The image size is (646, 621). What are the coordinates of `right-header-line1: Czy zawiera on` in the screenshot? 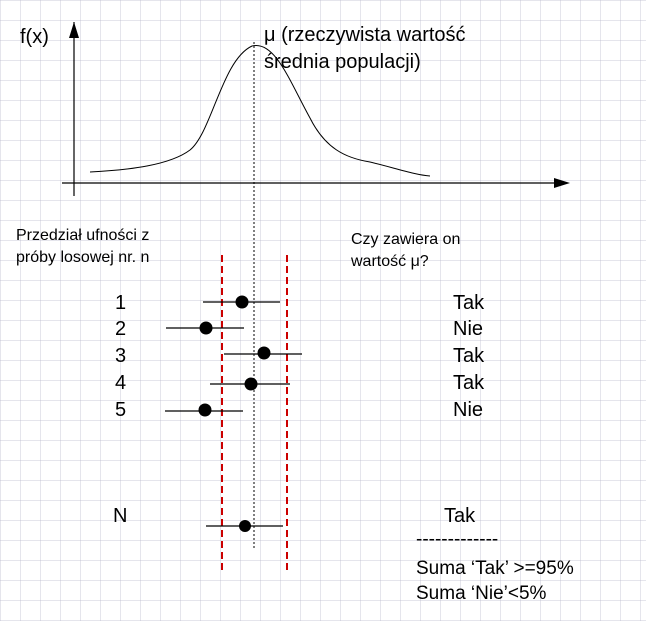 It's located at (406, 239).